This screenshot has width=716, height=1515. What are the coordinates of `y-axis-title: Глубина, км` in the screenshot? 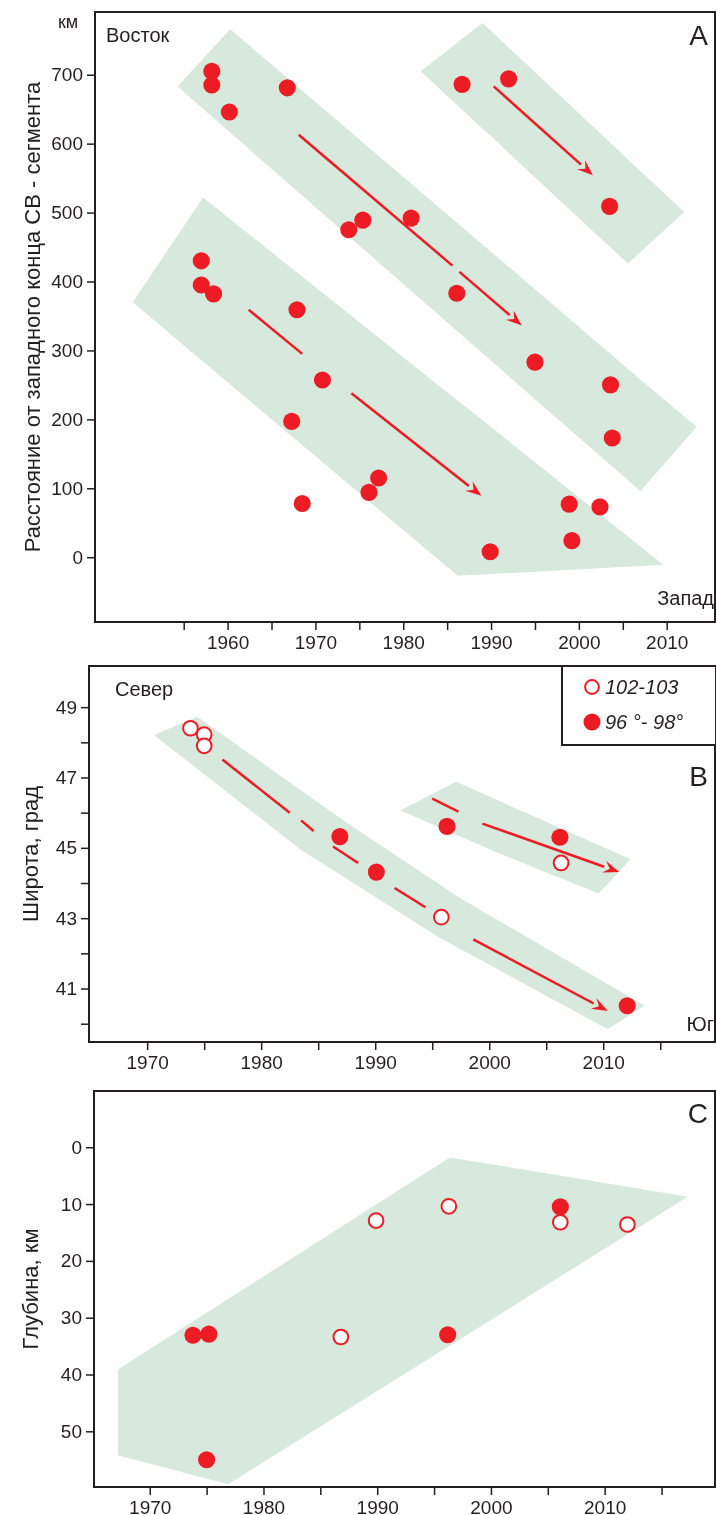 It's located at (30, 1289).